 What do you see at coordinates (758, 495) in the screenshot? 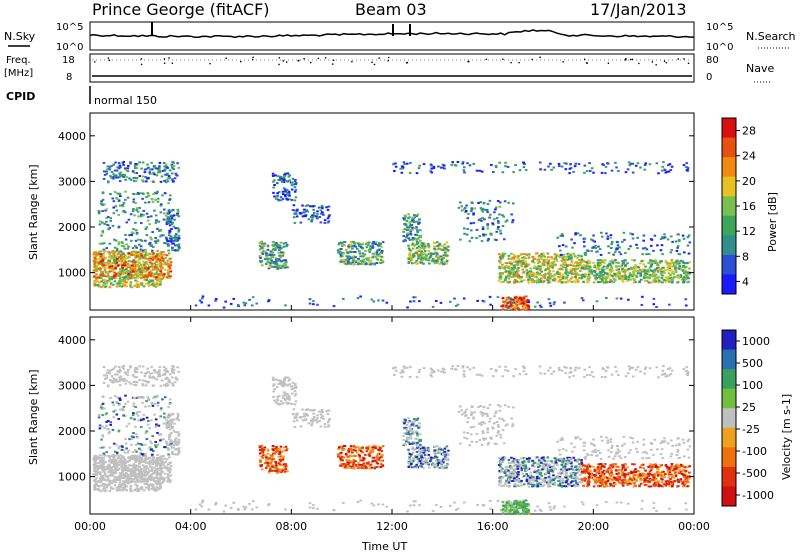
I see `colorbar-tick: -1000` at bounding box center [758, 495].